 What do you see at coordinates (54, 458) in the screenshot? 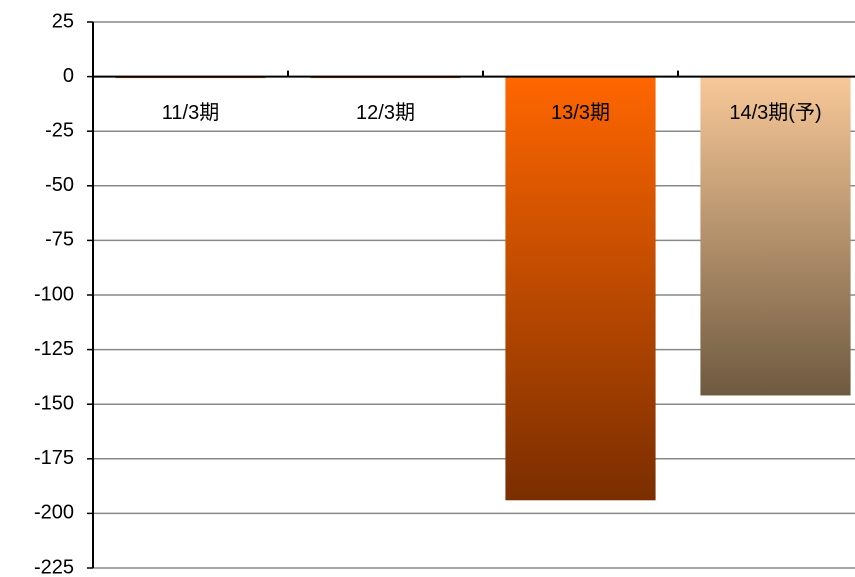
I see `y-tick-label: -175` at bounding box center [54, 458].